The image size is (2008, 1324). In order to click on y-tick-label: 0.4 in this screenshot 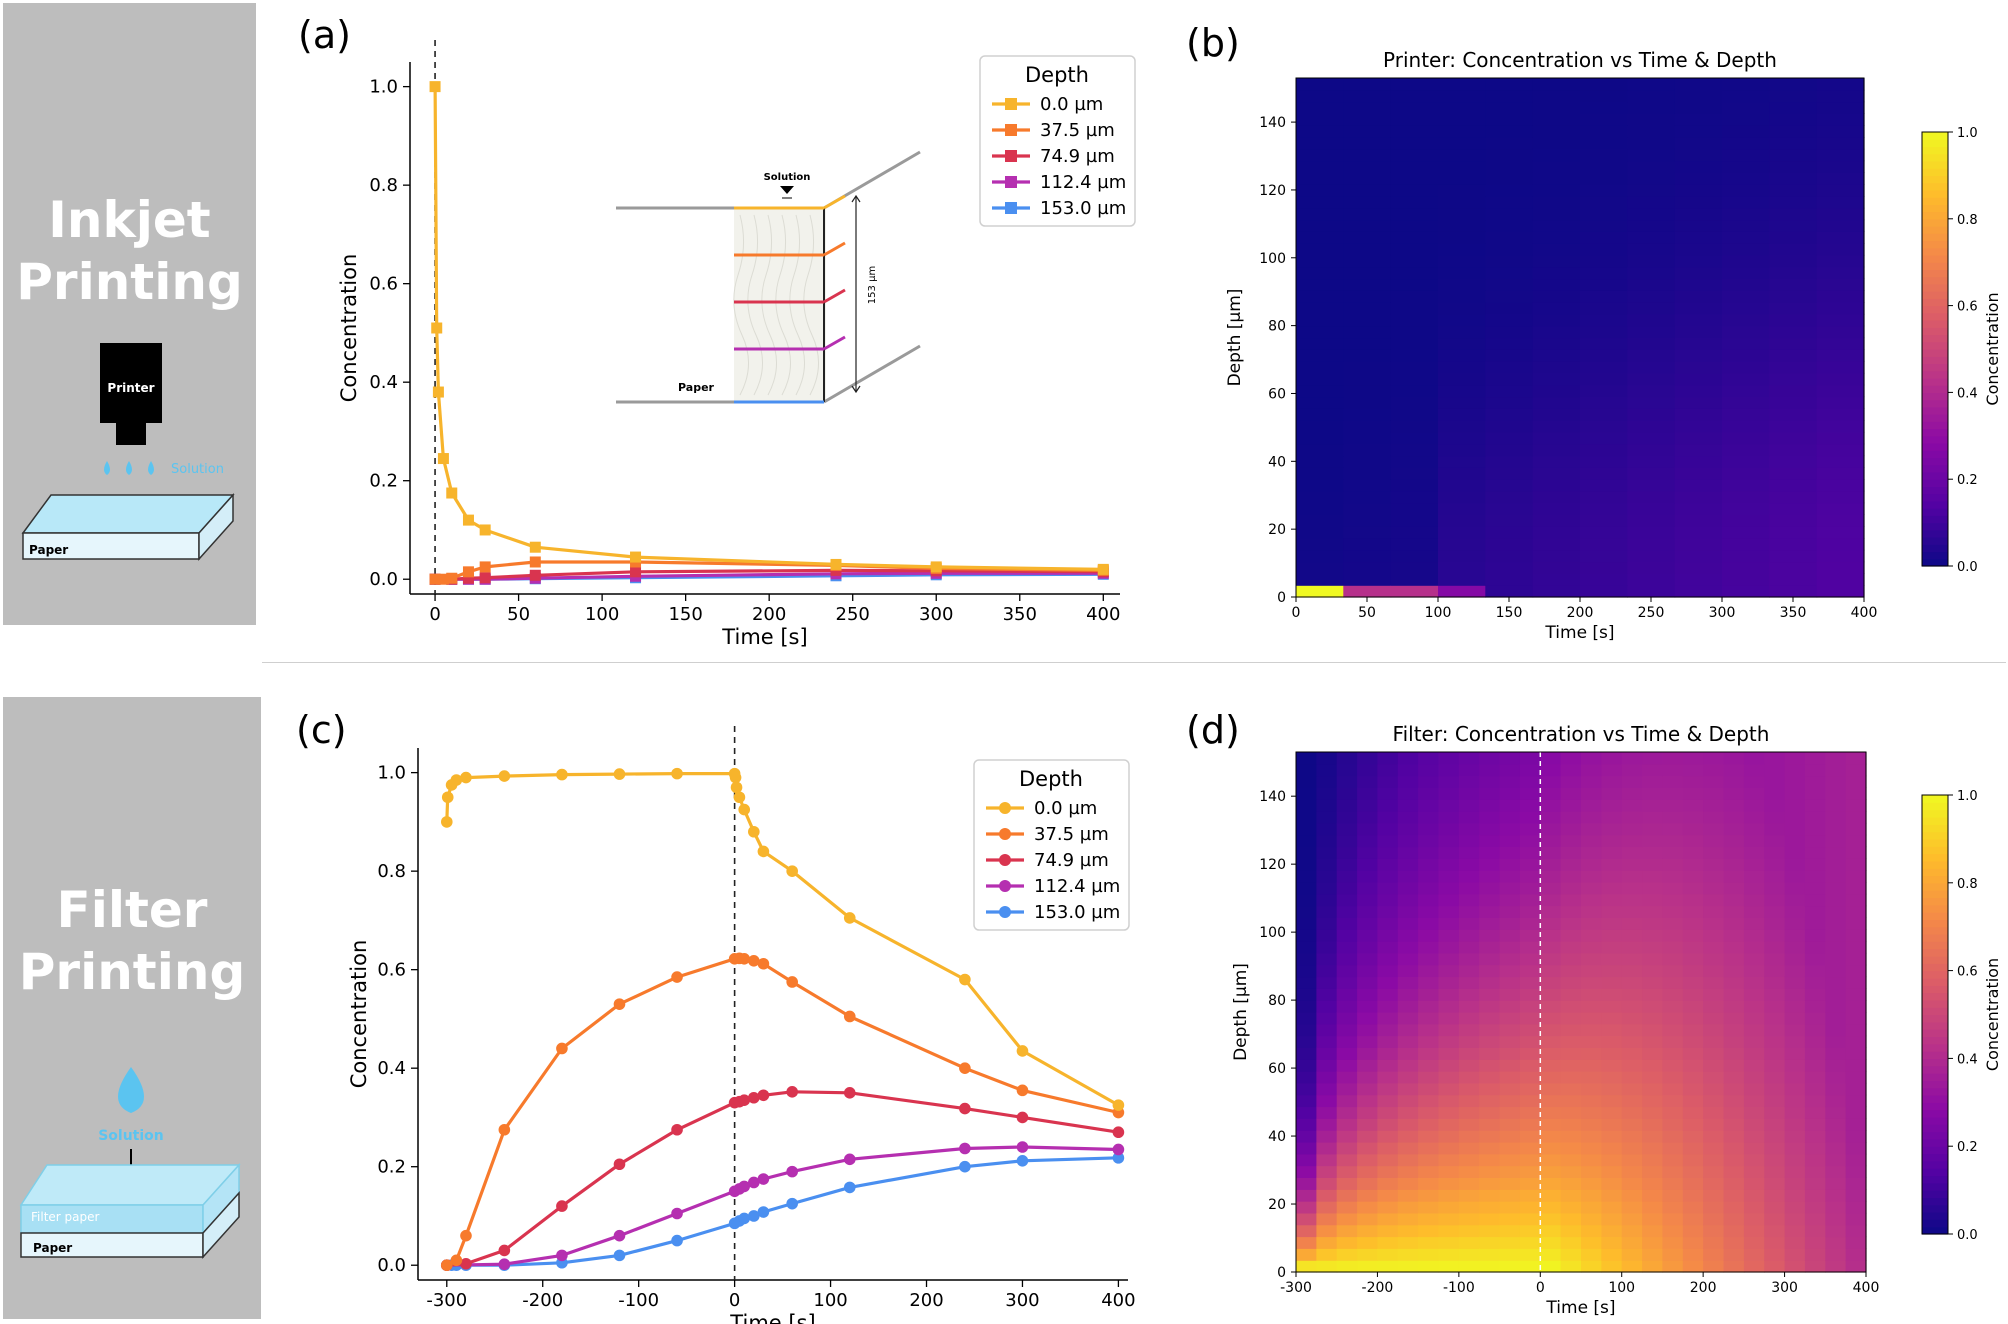, I will do `click(383, 382)`.